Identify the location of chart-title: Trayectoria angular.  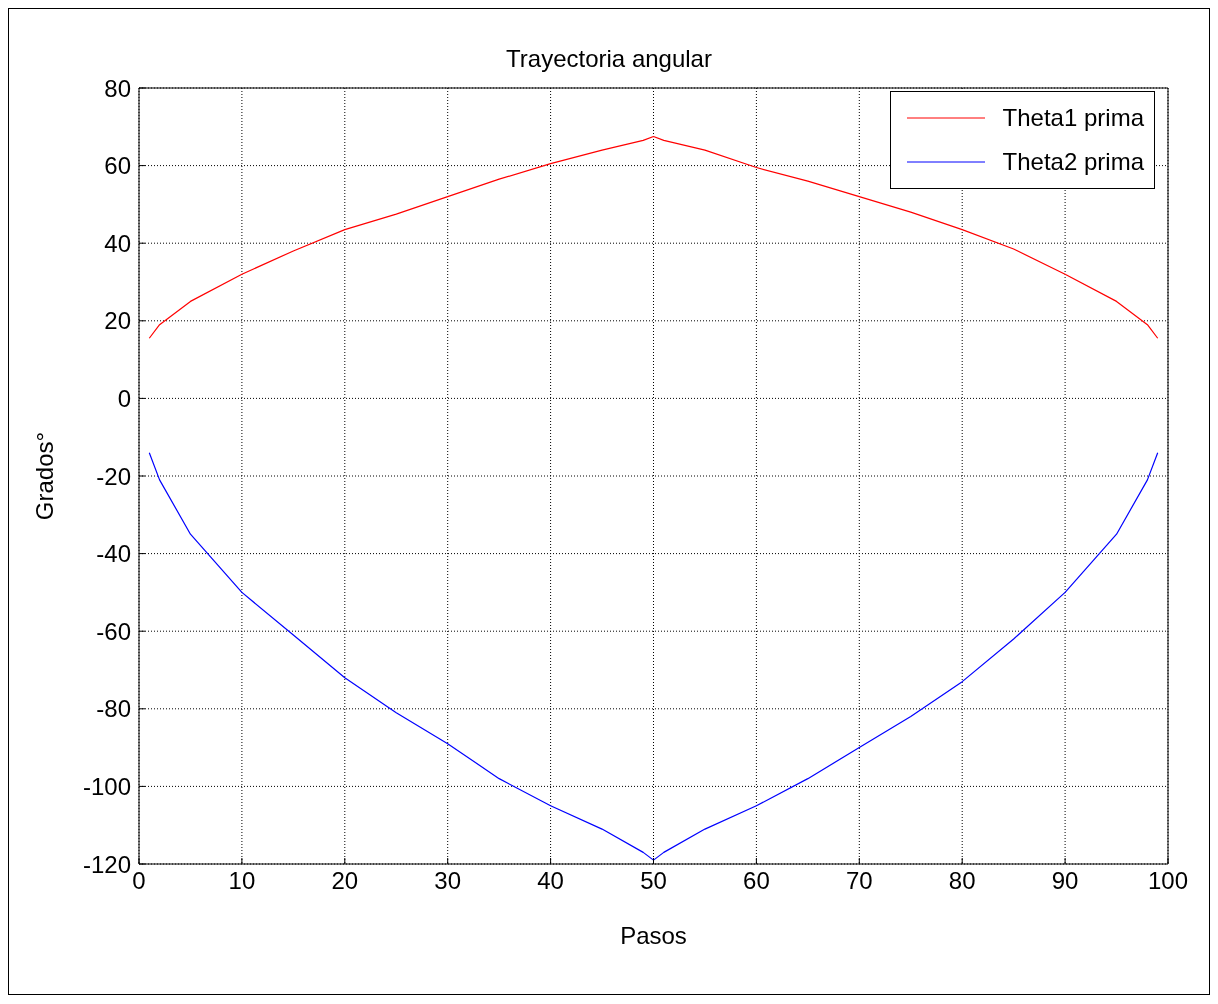
(609, 59).